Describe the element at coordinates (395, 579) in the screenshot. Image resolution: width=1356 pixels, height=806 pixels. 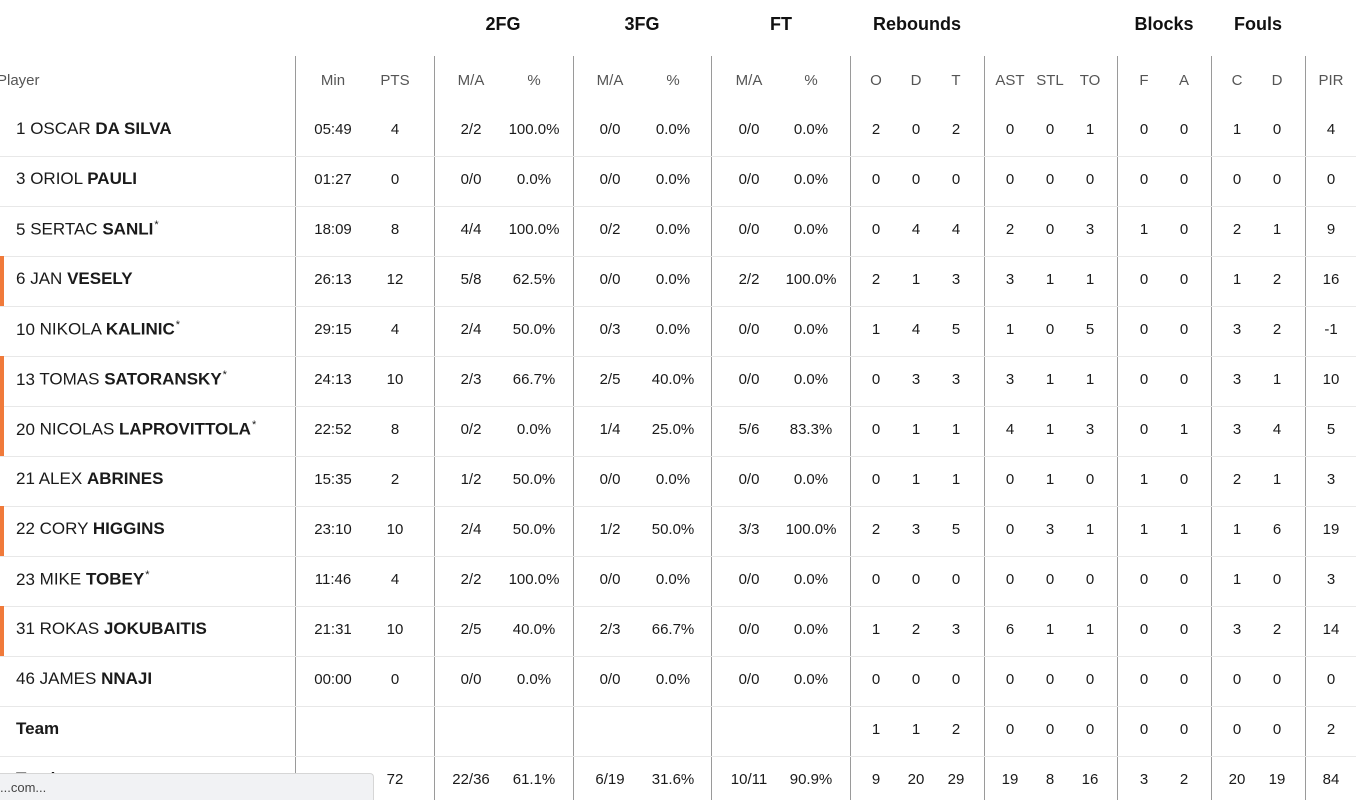
I see `stat-pts: 4` at that location.